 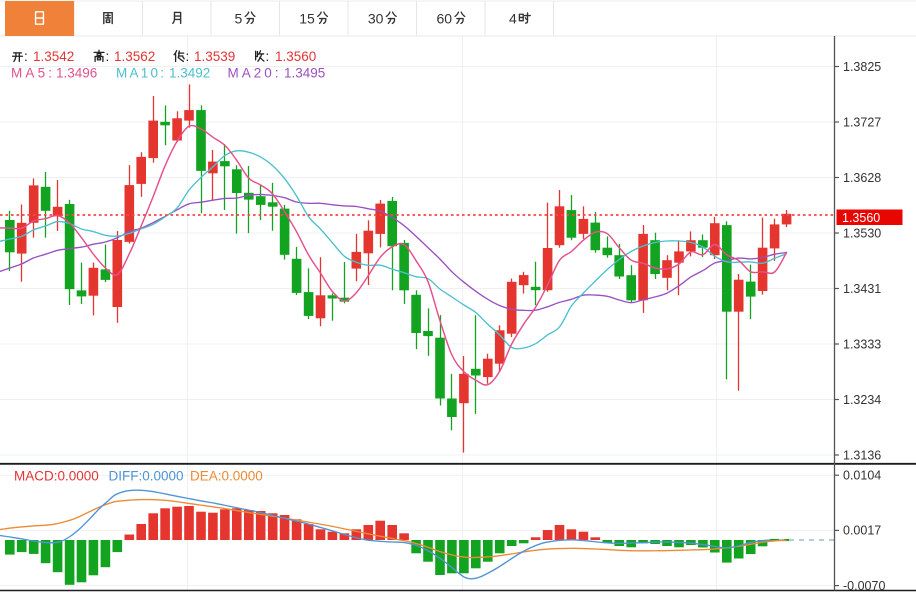 I want to click on svg-text: 60, so click(x=445, y=19).